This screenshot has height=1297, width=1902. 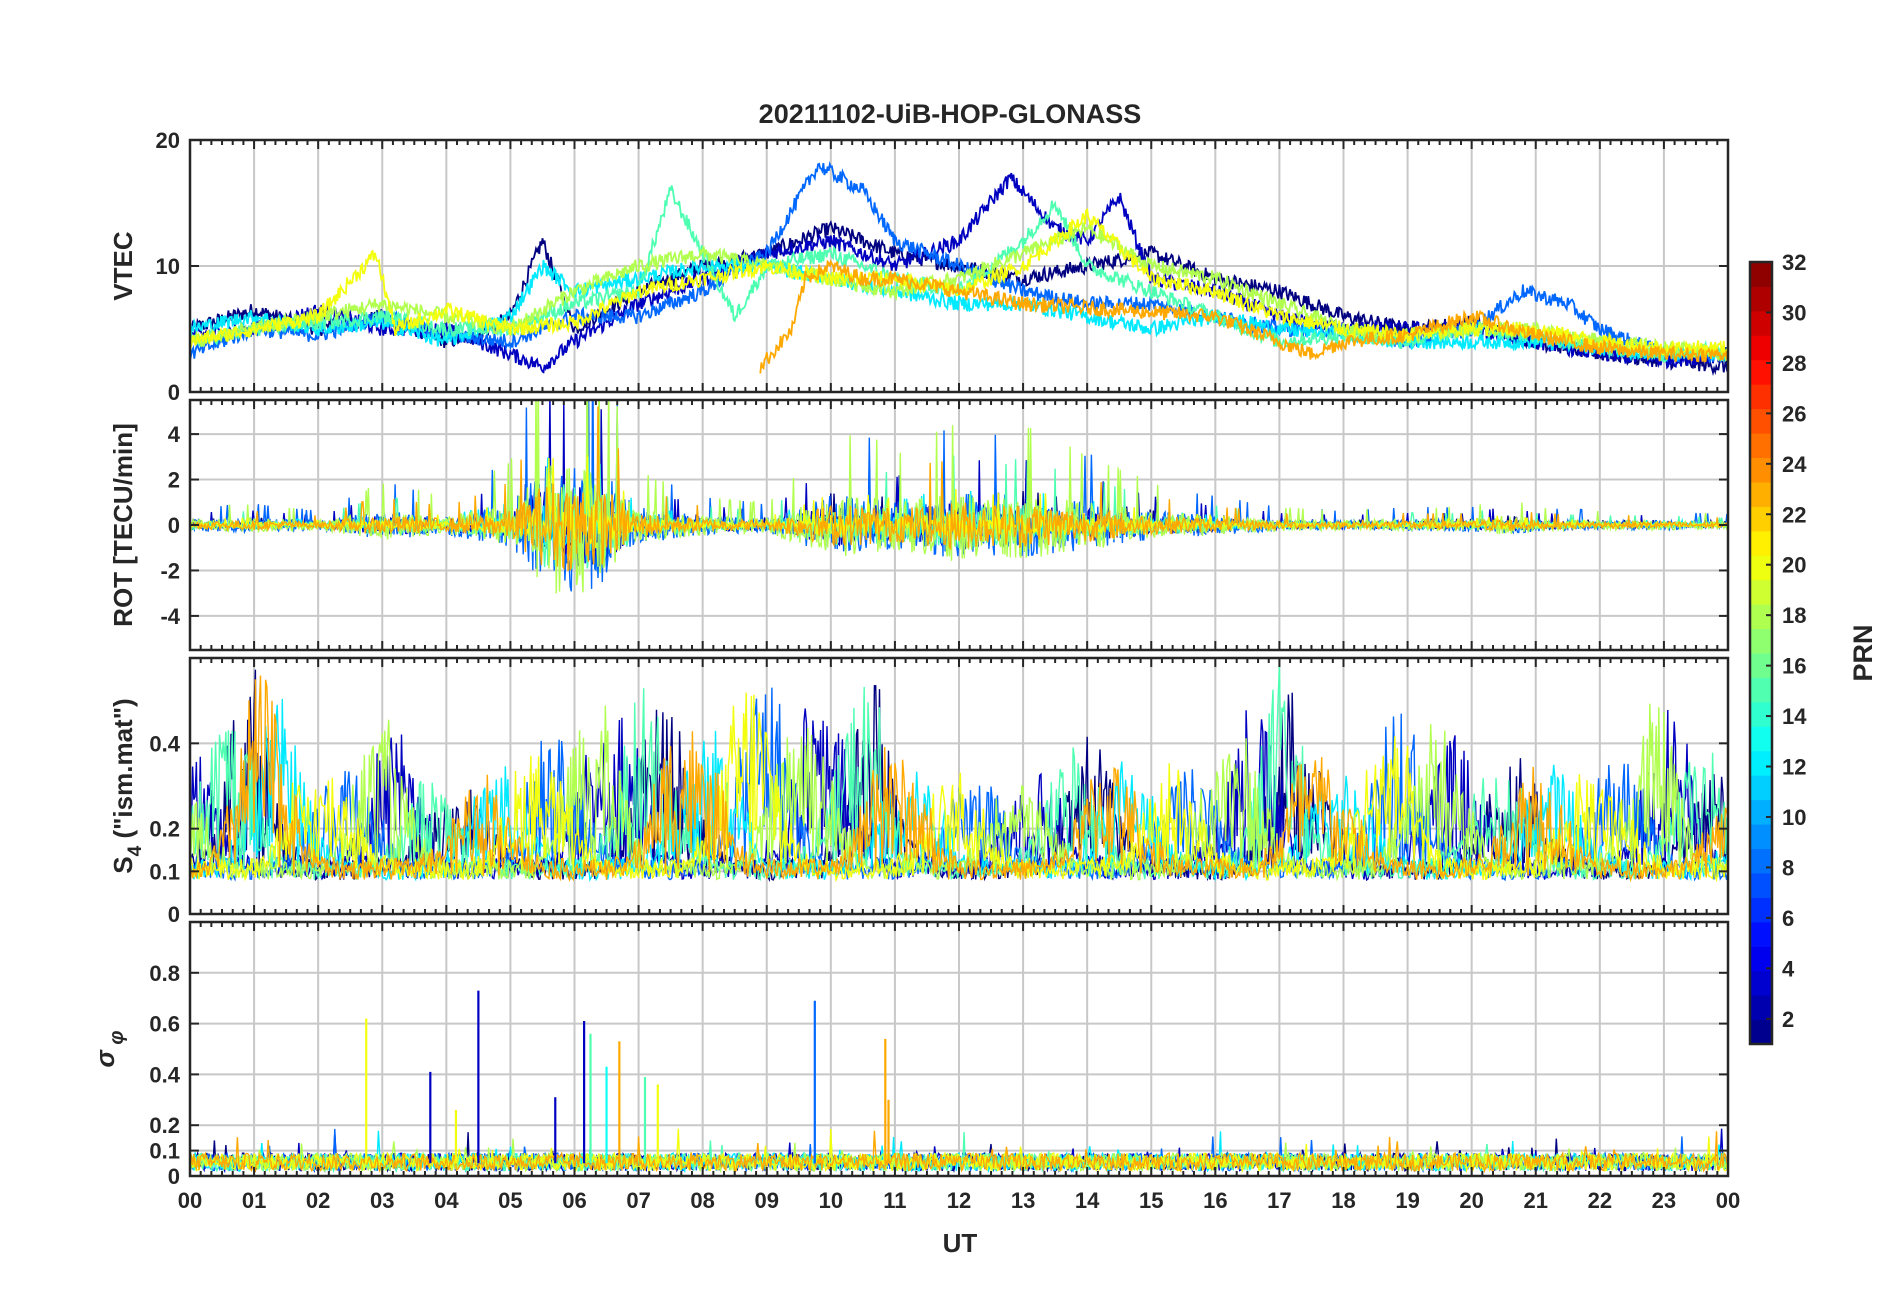 I want to click on colorbar-frame, so click(x=1761, y=653).